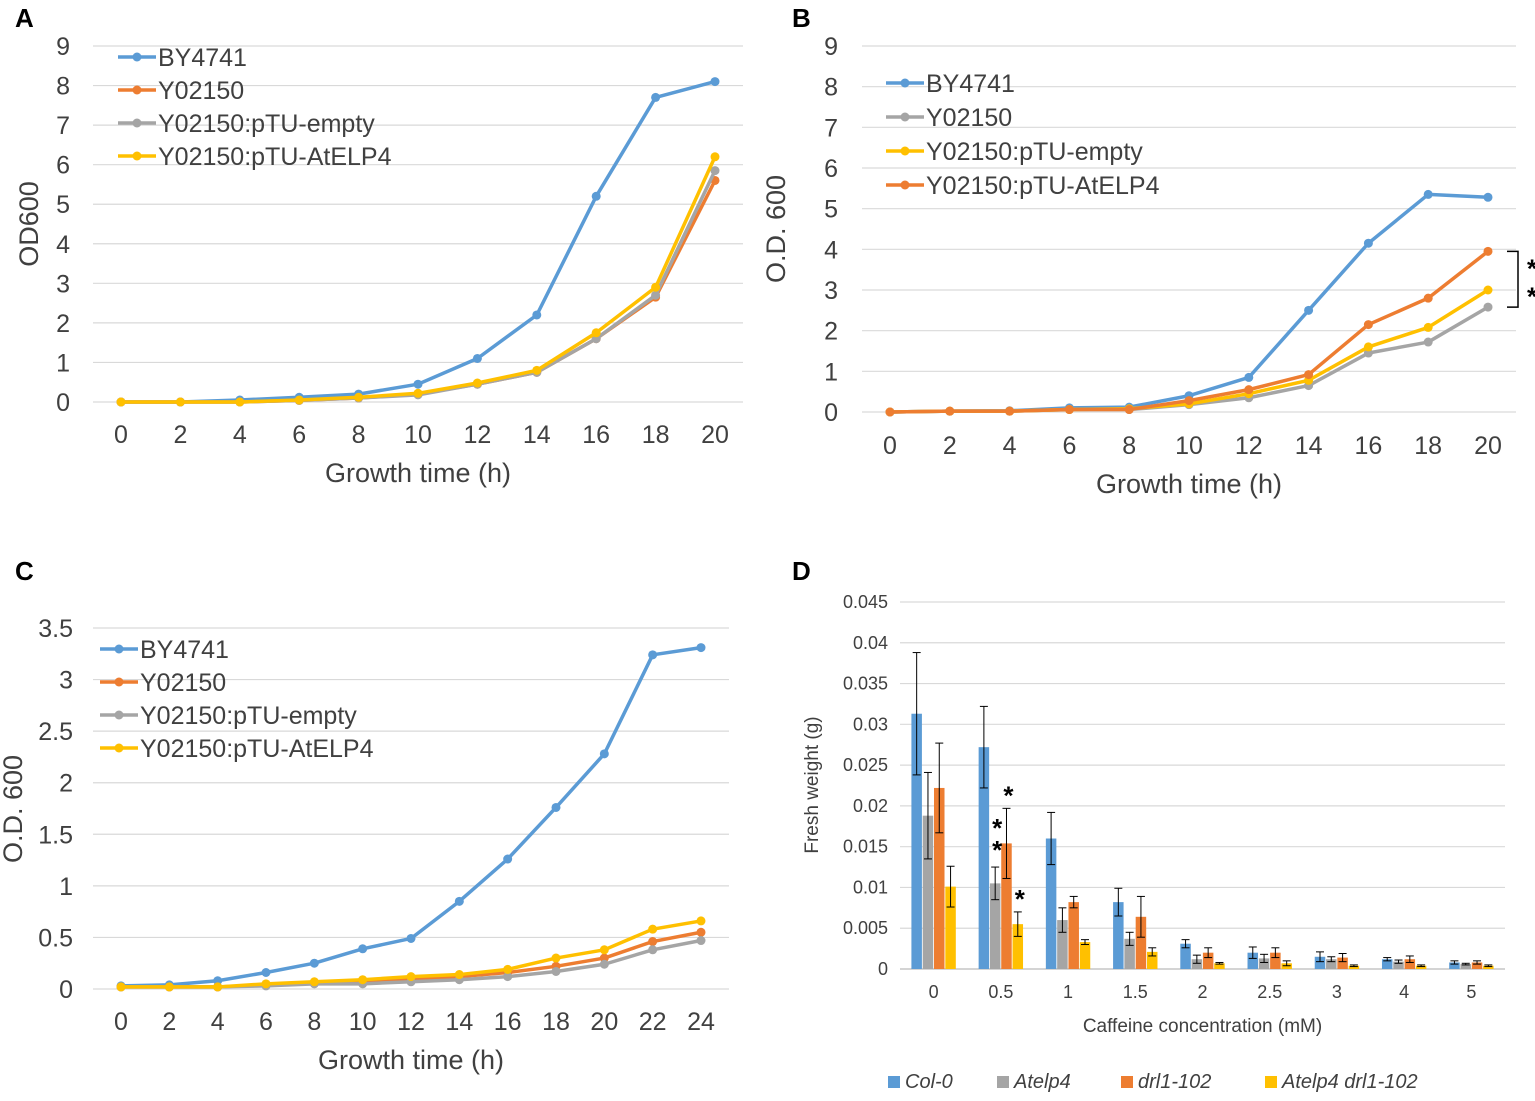 This screenshot has height=1101, width=1535. Describe the element at coordinates (865, 928) in the screenshot. I see `y-tick-label: 0.005` at that location.